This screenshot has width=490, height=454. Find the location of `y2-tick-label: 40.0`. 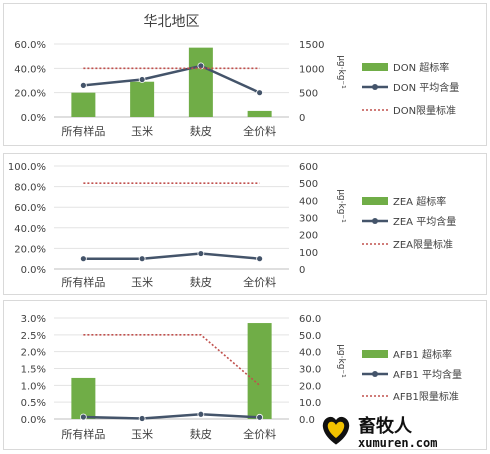

y2-tick-label: 40.0 is located at coordinates (310, 353).